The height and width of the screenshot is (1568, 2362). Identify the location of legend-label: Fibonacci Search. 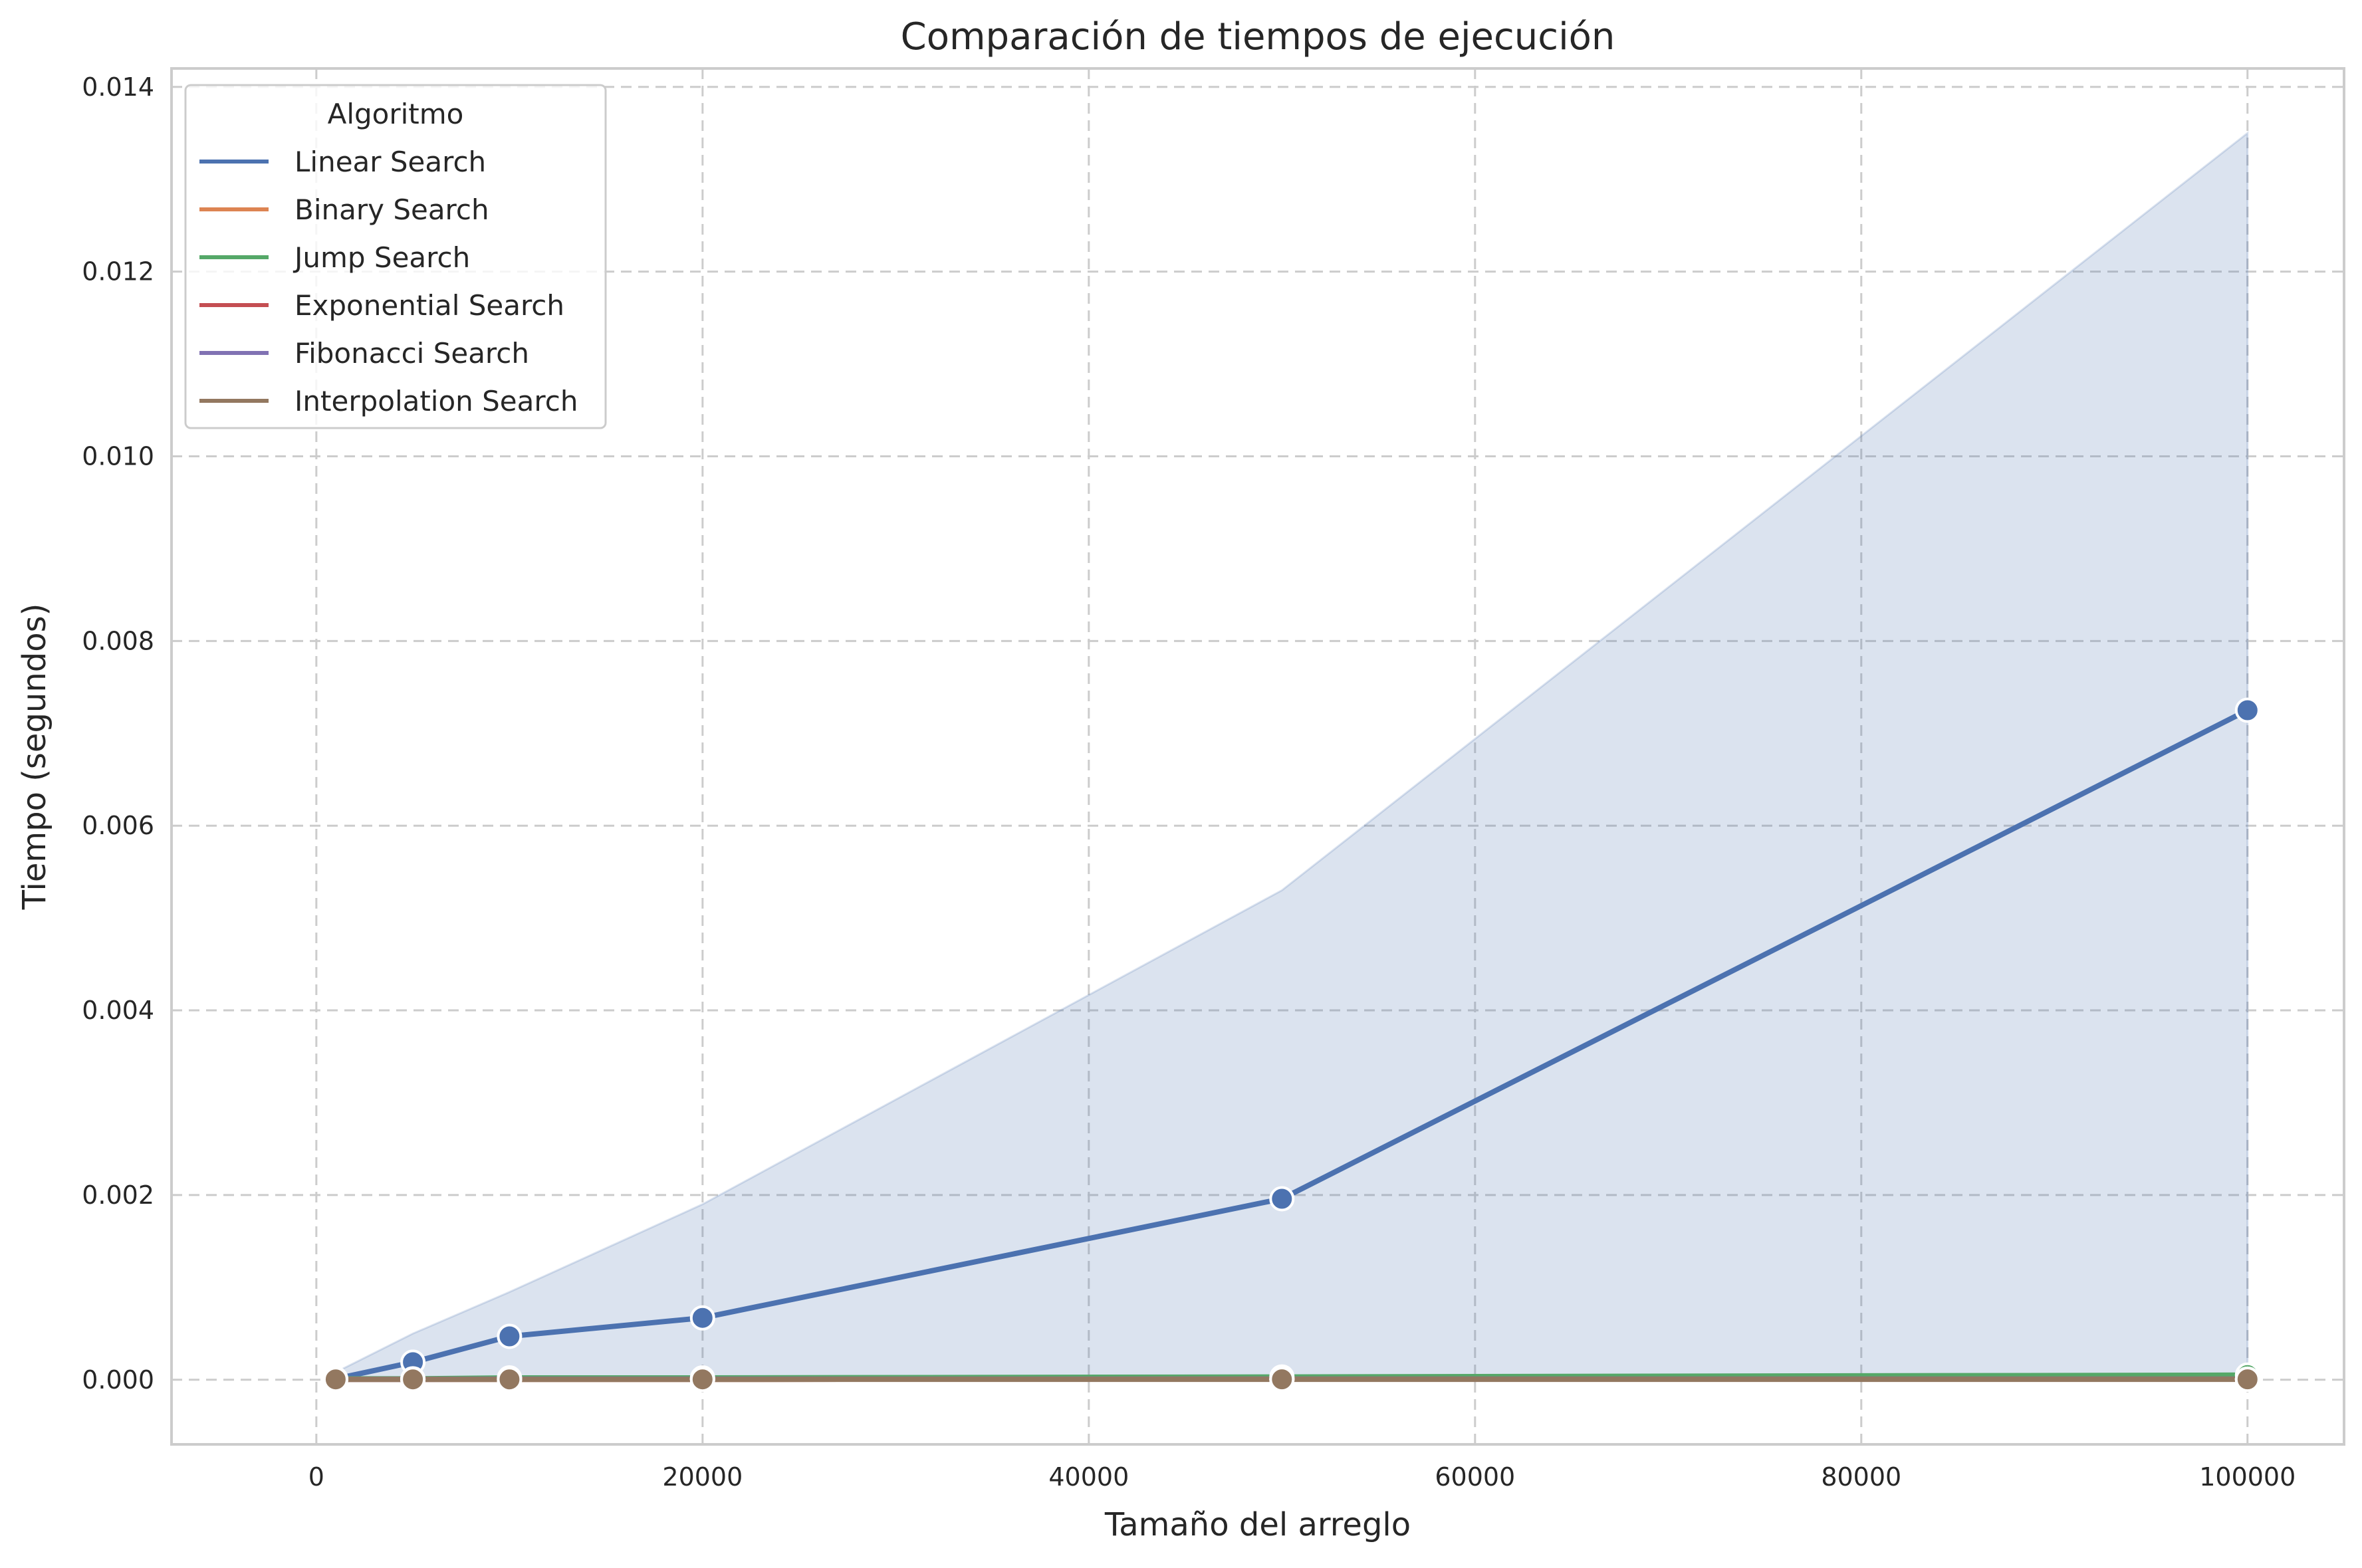
(412, 353).